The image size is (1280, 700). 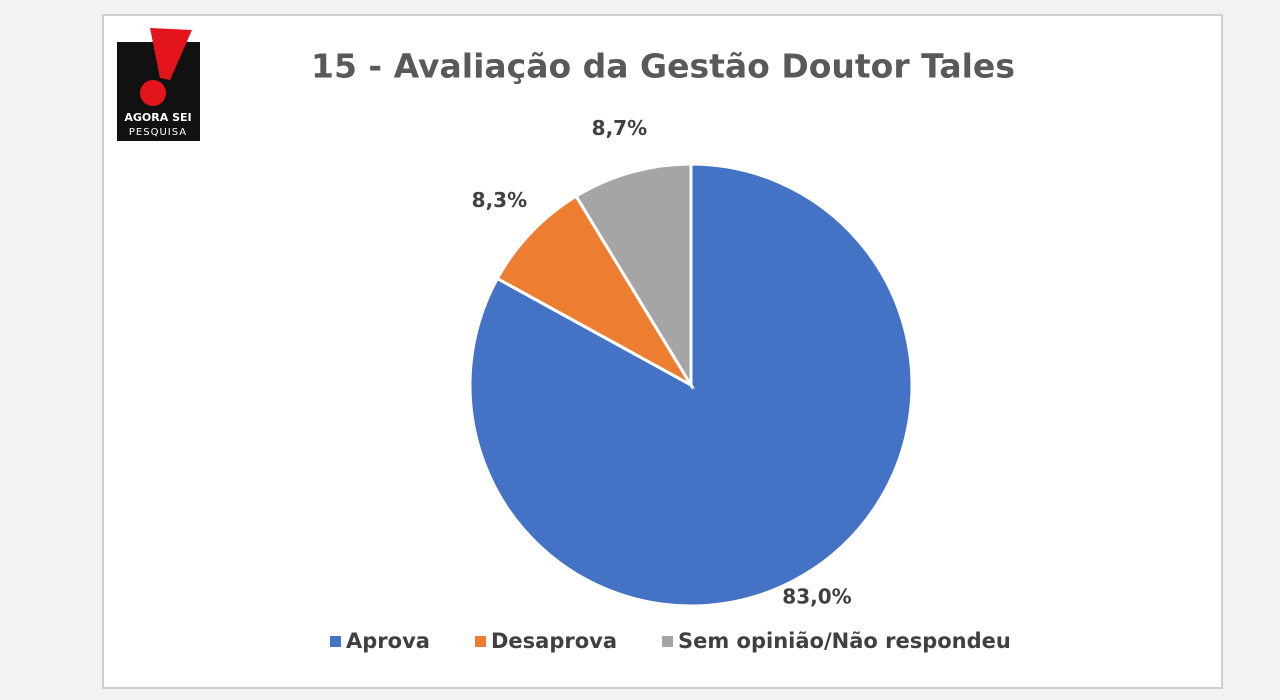 I want to click on data-label: 83,0%, so click(x=816, y=597).